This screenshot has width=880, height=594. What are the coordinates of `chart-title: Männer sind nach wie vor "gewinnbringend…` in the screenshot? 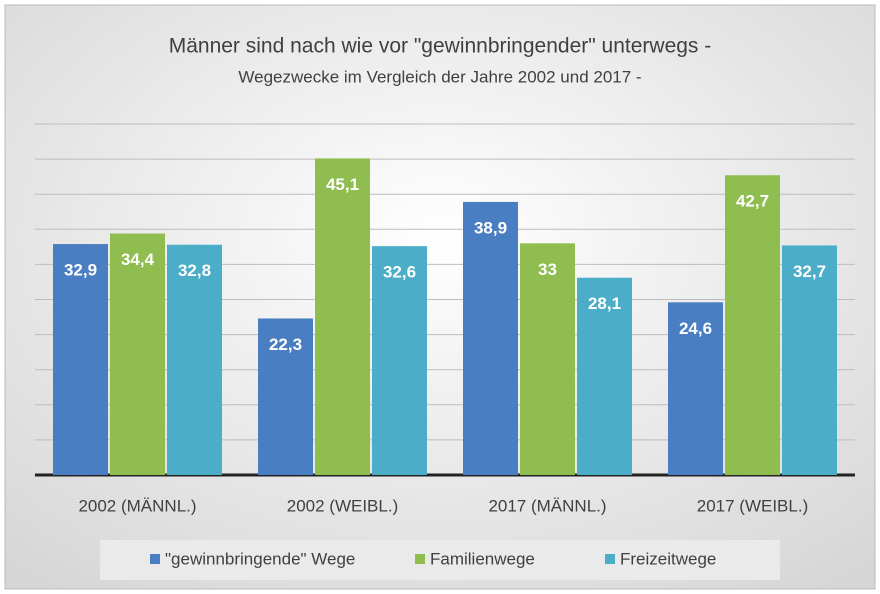 It's located at (440, 46).